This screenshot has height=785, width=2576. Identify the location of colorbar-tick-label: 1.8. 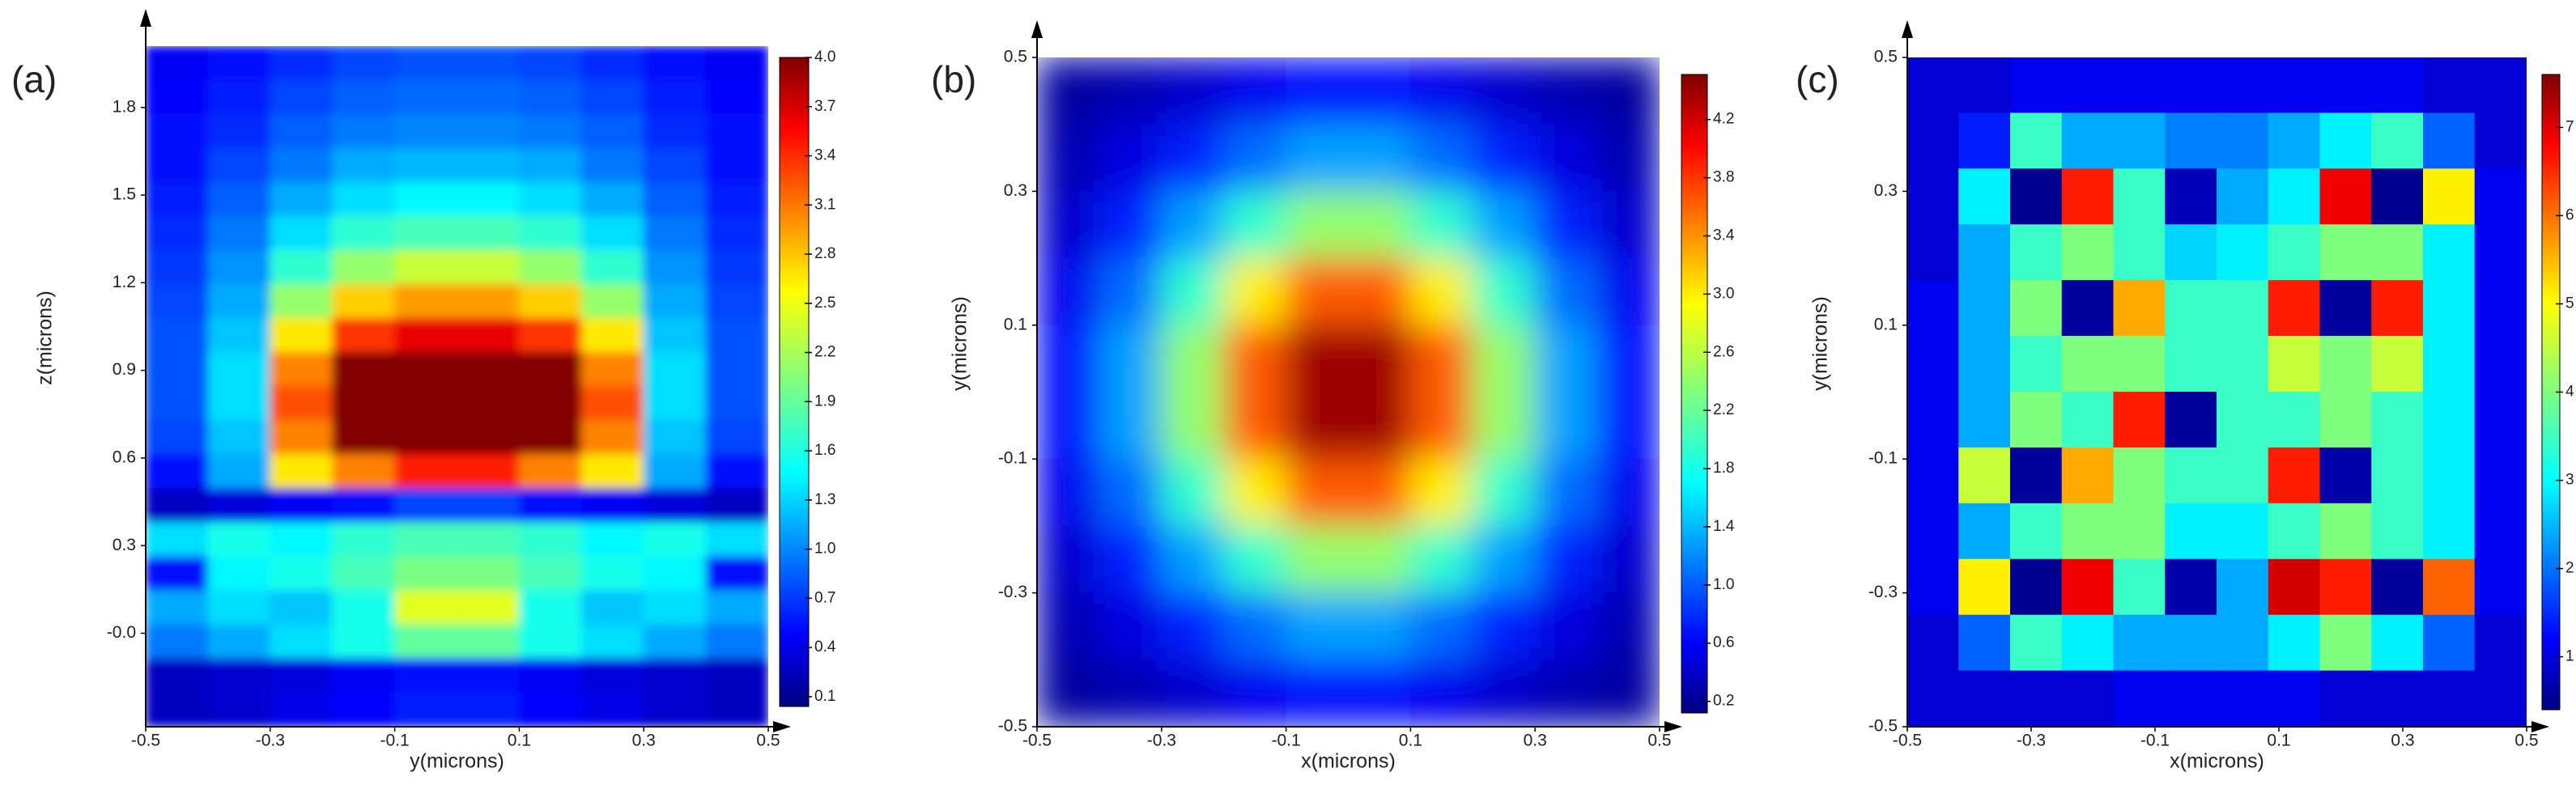
(1723, 468).